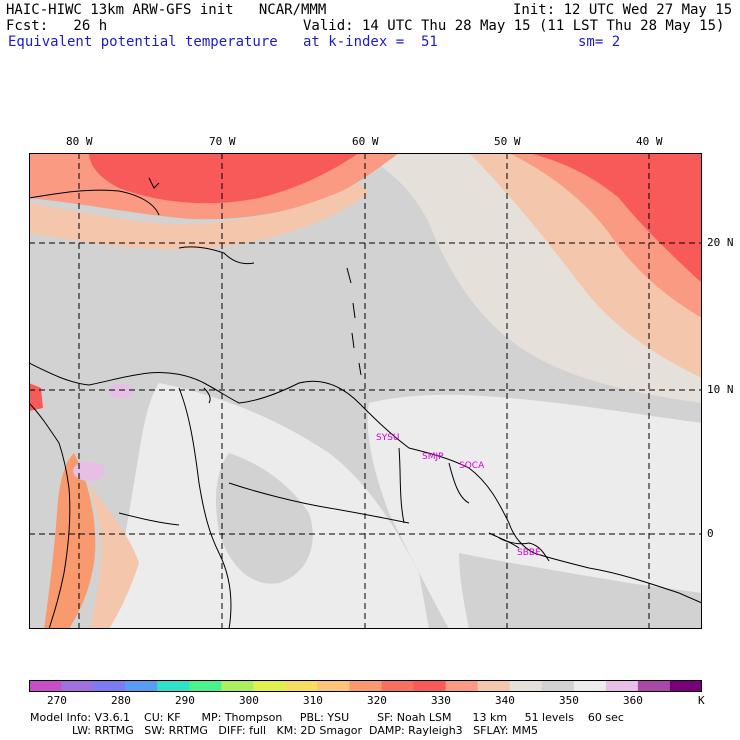 Image resolution: width=740 pixels, height=740 pixels. What do you see at coordinates (154, 183) in the screenshot?
I see `coast-bahamas` at bounding box center [154, 183].